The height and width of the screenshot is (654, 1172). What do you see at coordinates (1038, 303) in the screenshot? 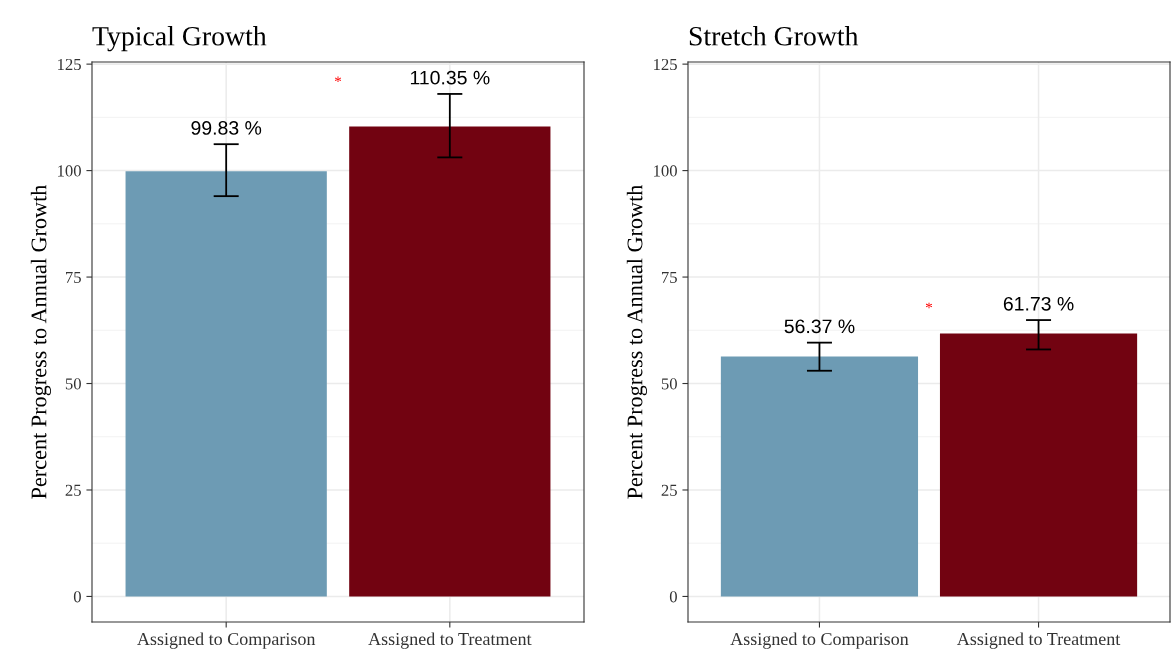
I see `data-label: 61.73 %` at bounding box center [1038, 303].